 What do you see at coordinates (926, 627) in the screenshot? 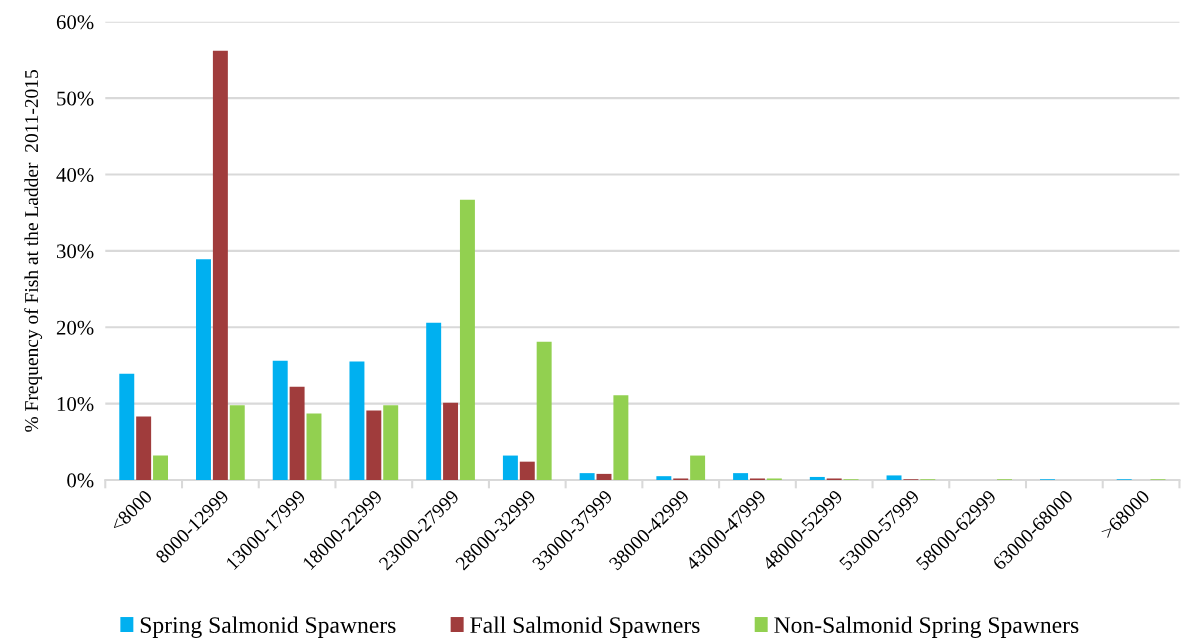
I see `legend-label: Non-Salmonid Spring Spawners` at bounding box center [926, 627].